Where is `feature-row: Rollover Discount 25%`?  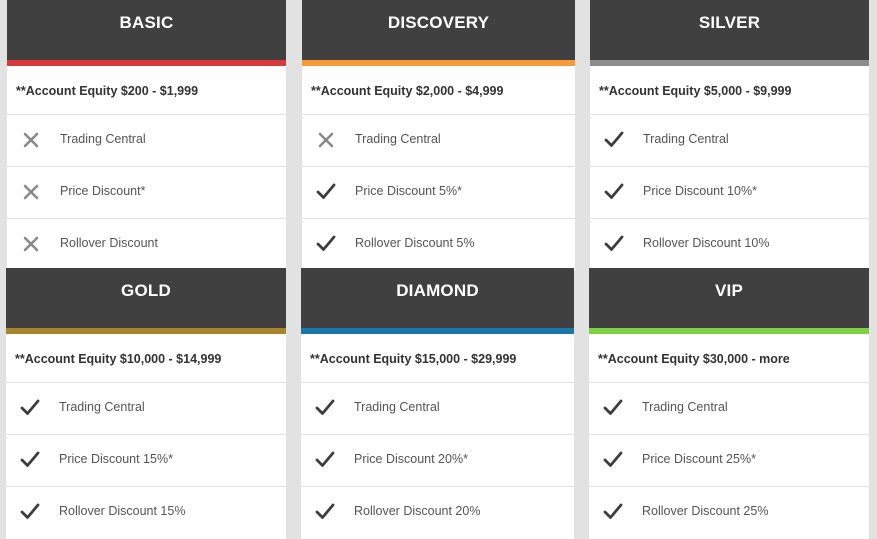
feature-row: Rollover Discount 25% is located at coordinates (729, 513).